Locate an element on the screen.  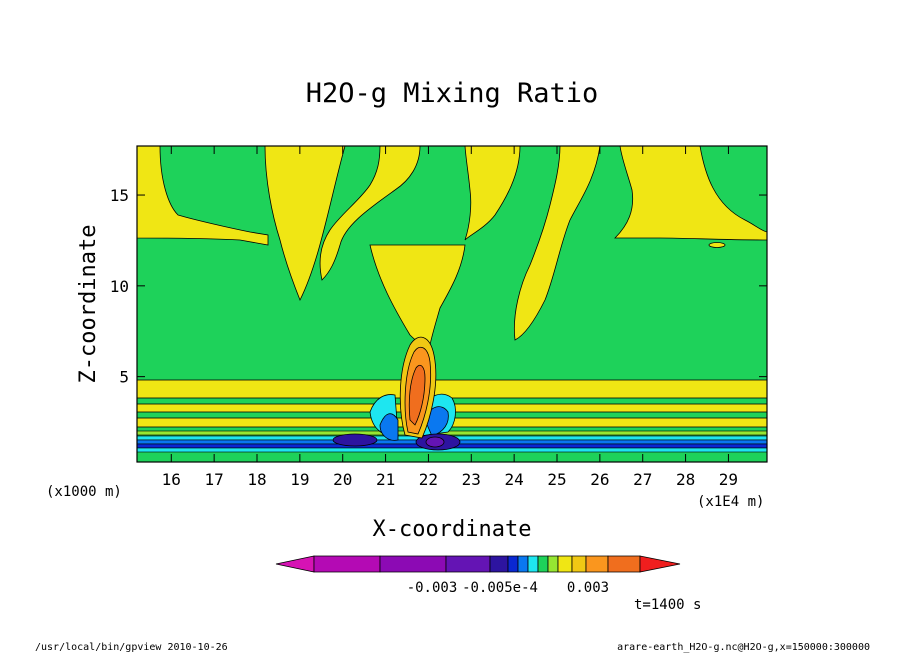
x-tick-label: 18 is located at coordinates (256, 479).